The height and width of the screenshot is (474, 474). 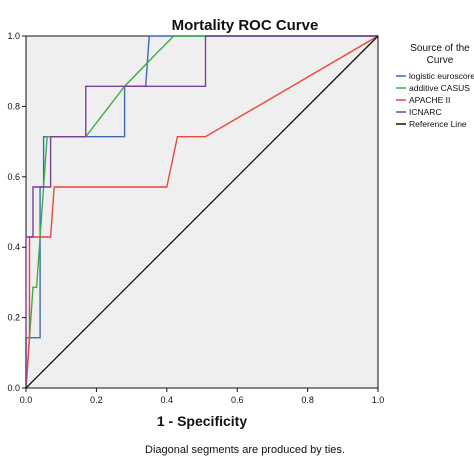 I want to click on legend-title-line: Source of the, so click(x=440, y=48).